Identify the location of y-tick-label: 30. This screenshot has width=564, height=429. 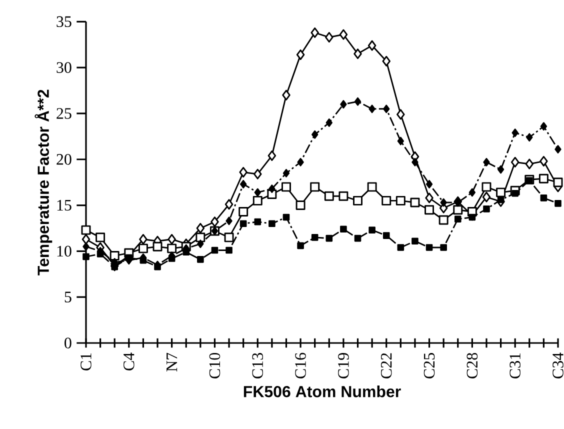
(64, 67).